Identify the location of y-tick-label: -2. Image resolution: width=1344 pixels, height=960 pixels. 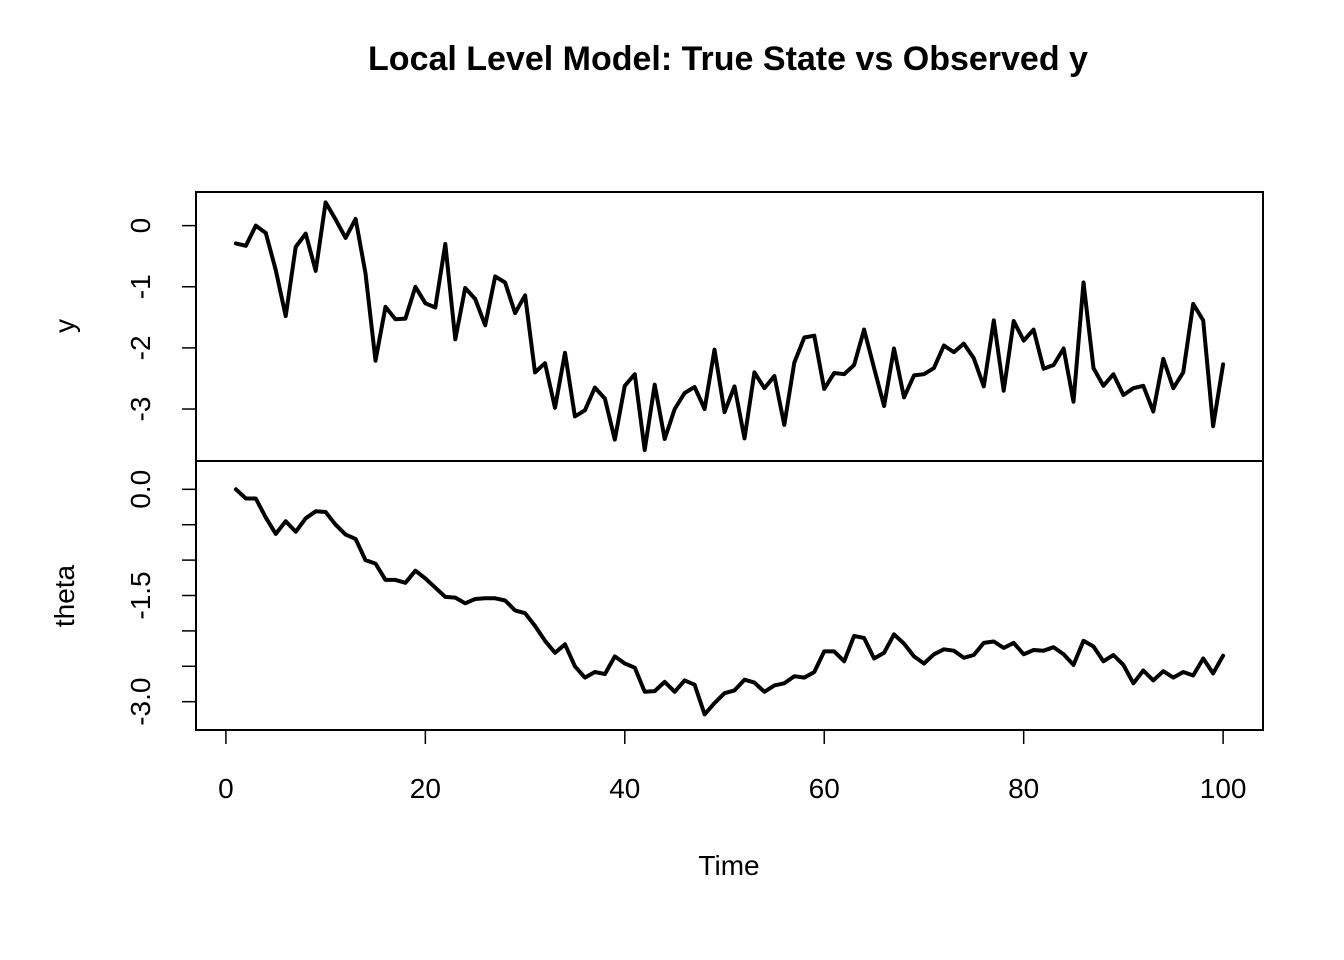
(140, 347).